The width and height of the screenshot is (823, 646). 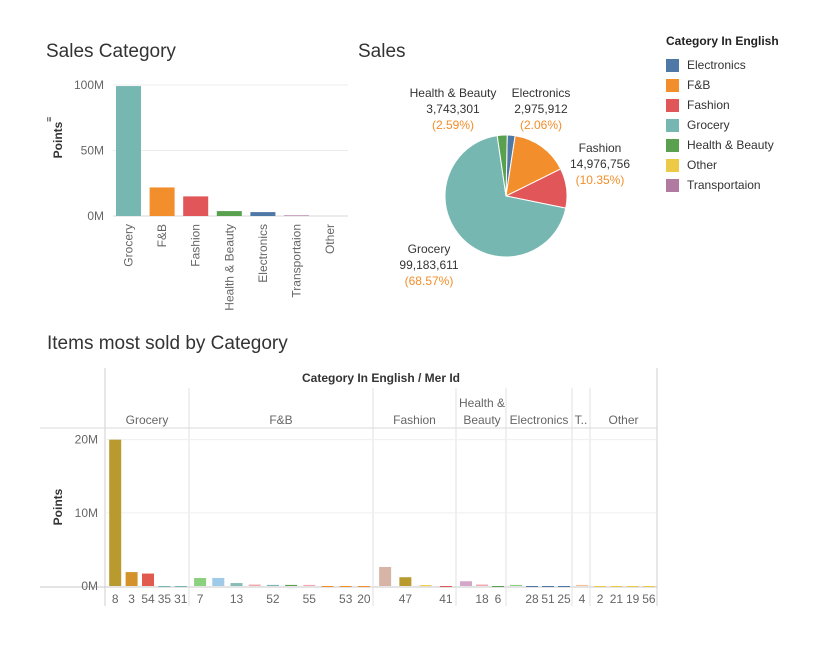 What do you see at coordinates (296, 215) in the screenshot?
I see `bar-transportaion` at bounding box center [296, 215].